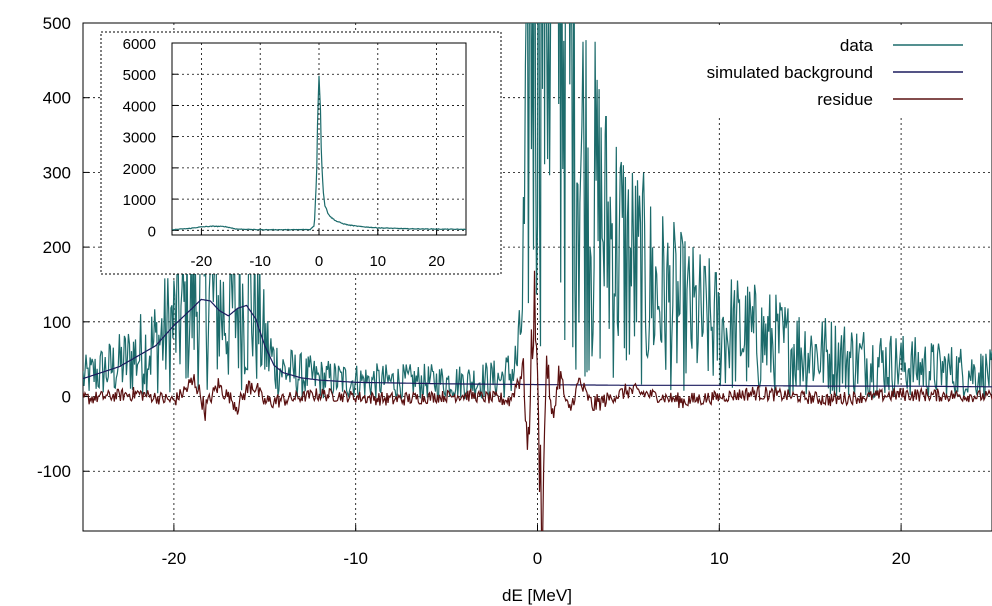  What do you see at coordinates (57, 322) in the screenshot?
I see `main-y-tick-label: 100` at bounding box center [57, 322].